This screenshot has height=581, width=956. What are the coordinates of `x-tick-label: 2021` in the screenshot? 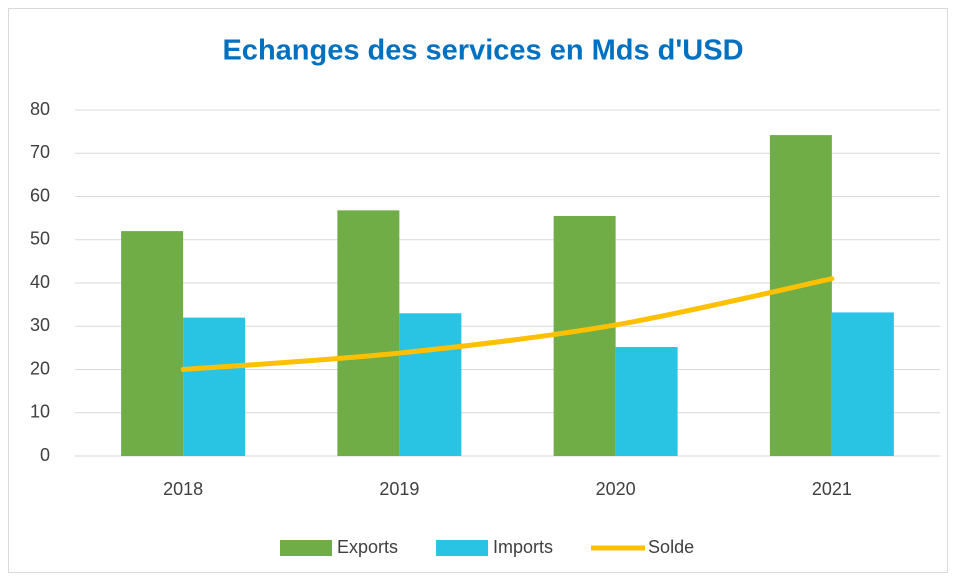 It's located at (832, 489).